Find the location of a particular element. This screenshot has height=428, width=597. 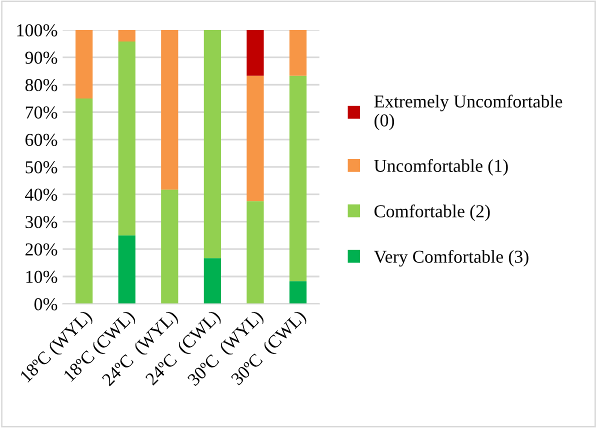

y-tick-label: 60% is located at coordinates (42, 140).